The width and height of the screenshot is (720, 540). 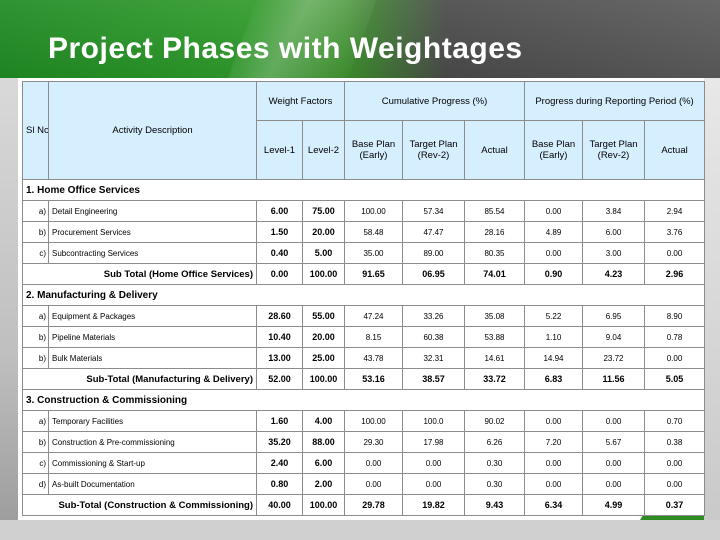 What do you see at coordinates (323, 253) in the screenshot?
I see `level2-cell: 5.00` at bounding box center [323, 253].